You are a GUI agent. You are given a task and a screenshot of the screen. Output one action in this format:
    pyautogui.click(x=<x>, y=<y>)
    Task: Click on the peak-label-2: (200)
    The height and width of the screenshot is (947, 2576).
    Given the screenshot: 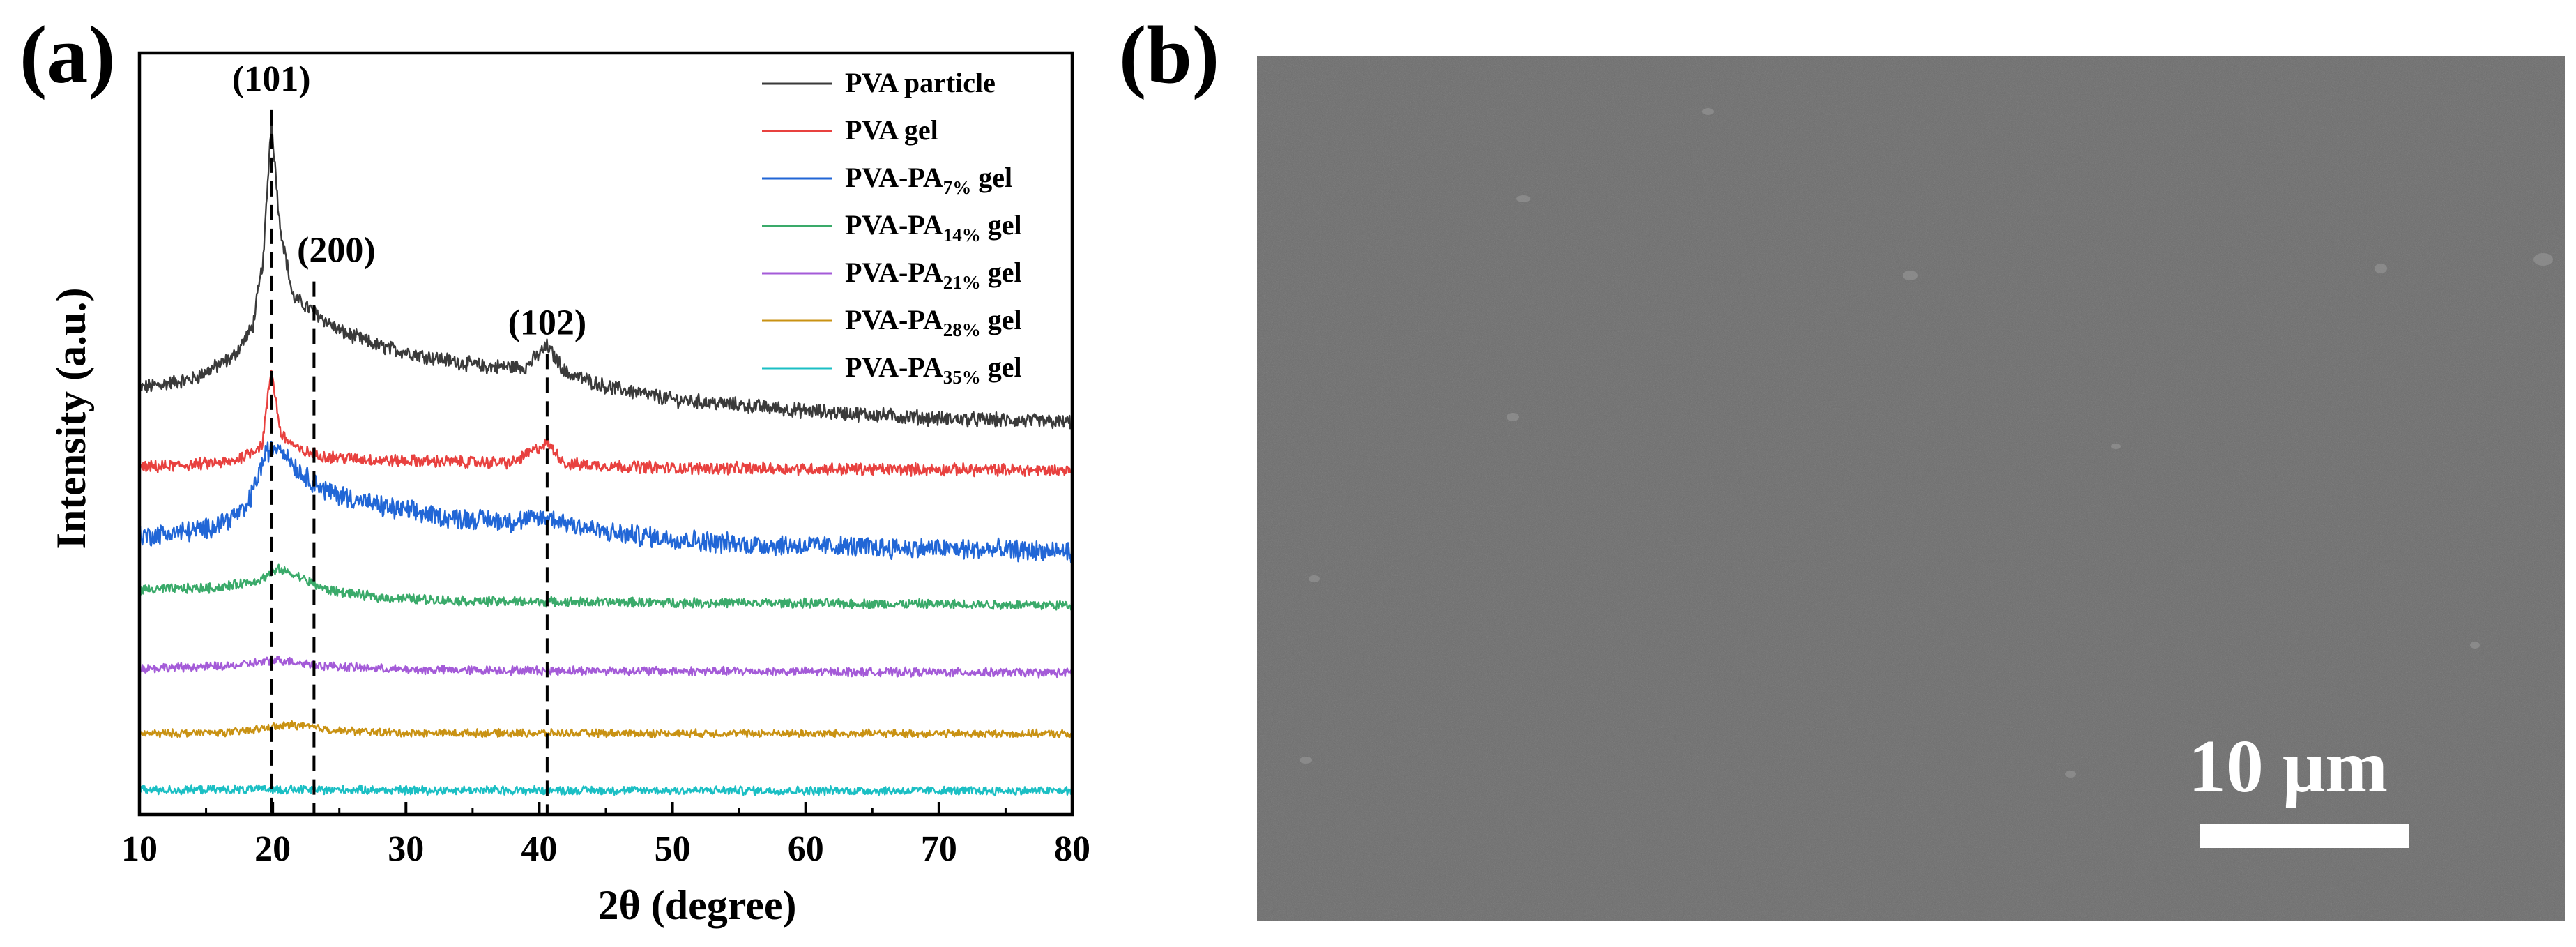 What is the action you would take?
    pyautogui.click(x=336, y=251)
    